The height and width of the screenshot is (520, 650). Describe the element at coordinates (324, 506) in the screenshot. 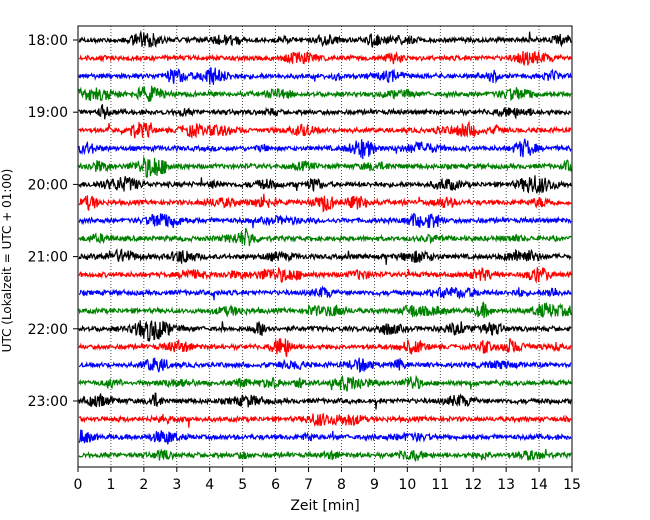

I see `x-axis-label: Zeit [min]` at that location.